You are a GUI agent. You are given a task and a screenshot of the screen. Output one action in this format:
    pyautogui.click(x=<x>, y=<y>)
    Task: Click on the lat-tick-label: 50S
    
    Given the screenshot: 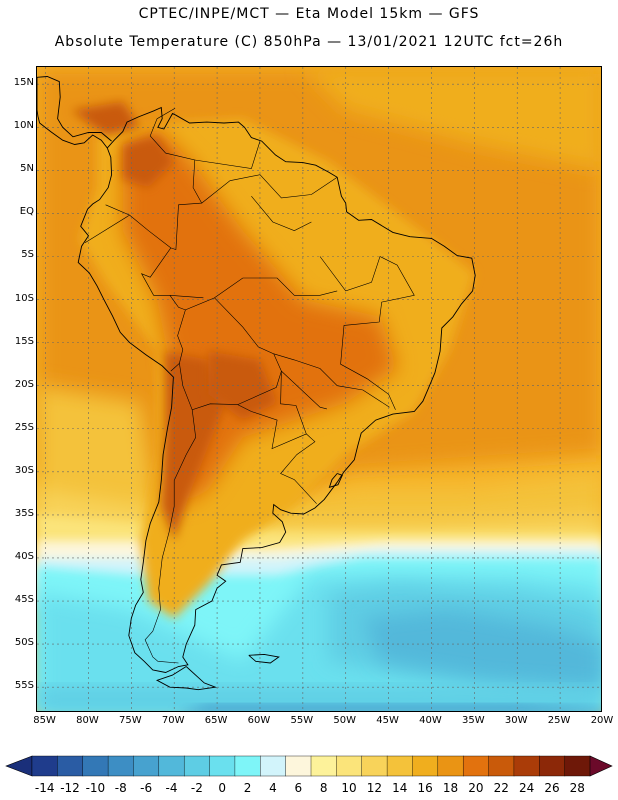 What is the action you would take?
    pyautogui.click(x=24, y=643)
    